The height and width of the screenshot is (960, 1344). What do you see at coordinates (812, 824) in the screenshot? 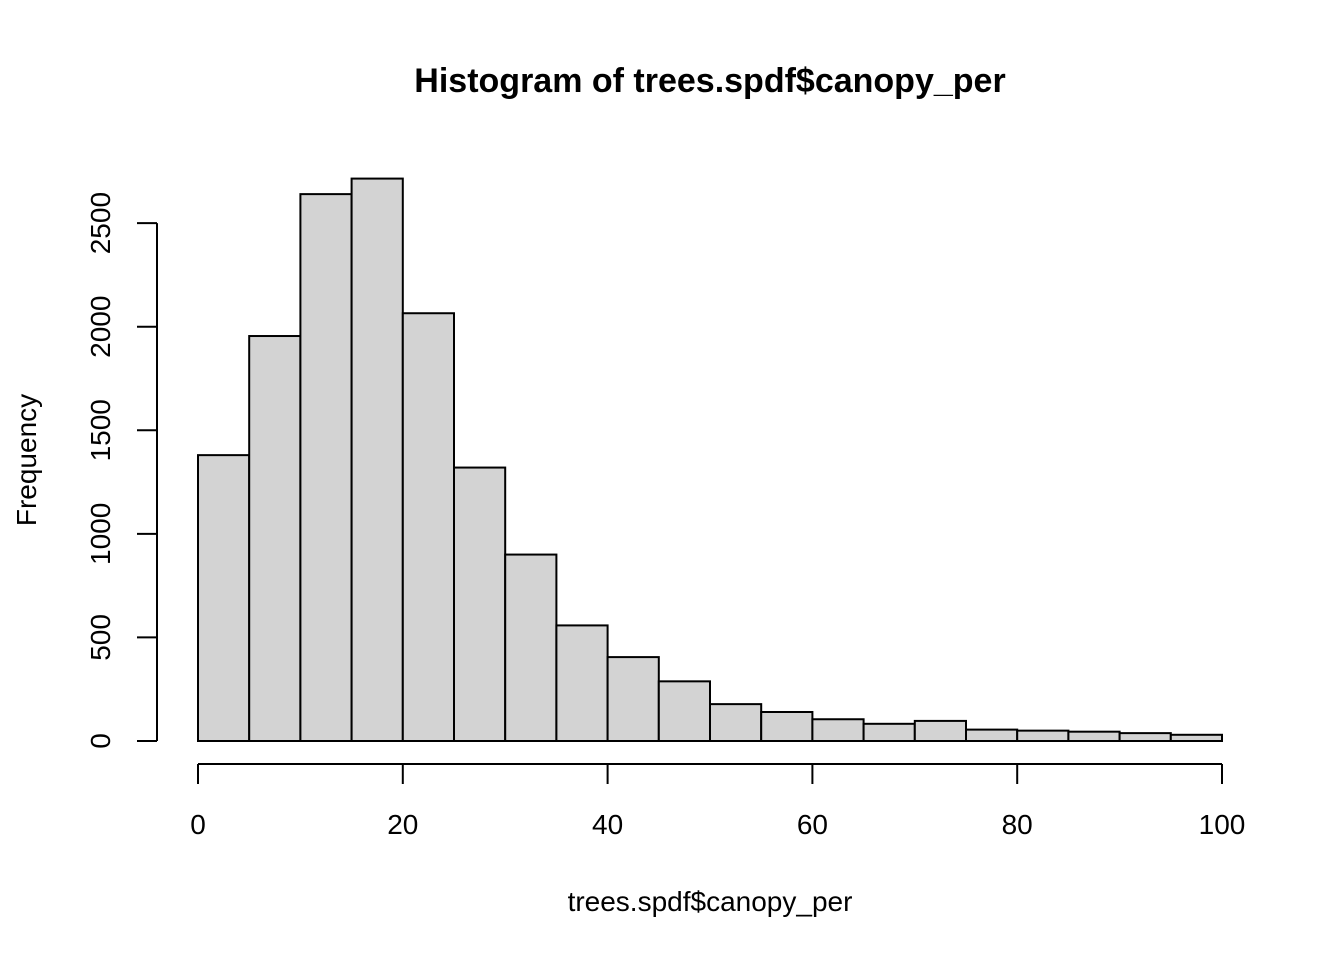
I see `x-tick-label: 60` at bounding box center [812, 824].